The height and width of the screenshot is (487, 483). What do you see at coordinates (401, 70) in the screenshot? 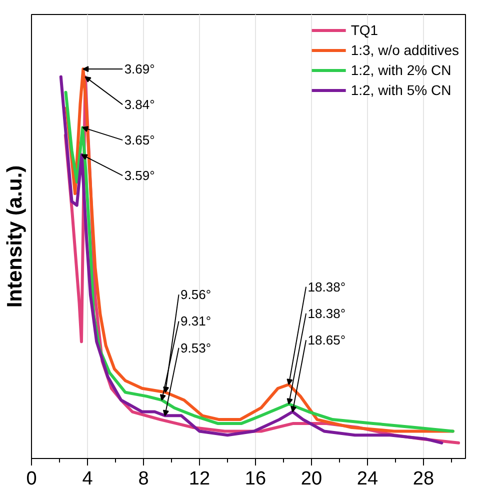
I see `legend-label: 1:2, with 2% CN` at bounding box center [401, 70].